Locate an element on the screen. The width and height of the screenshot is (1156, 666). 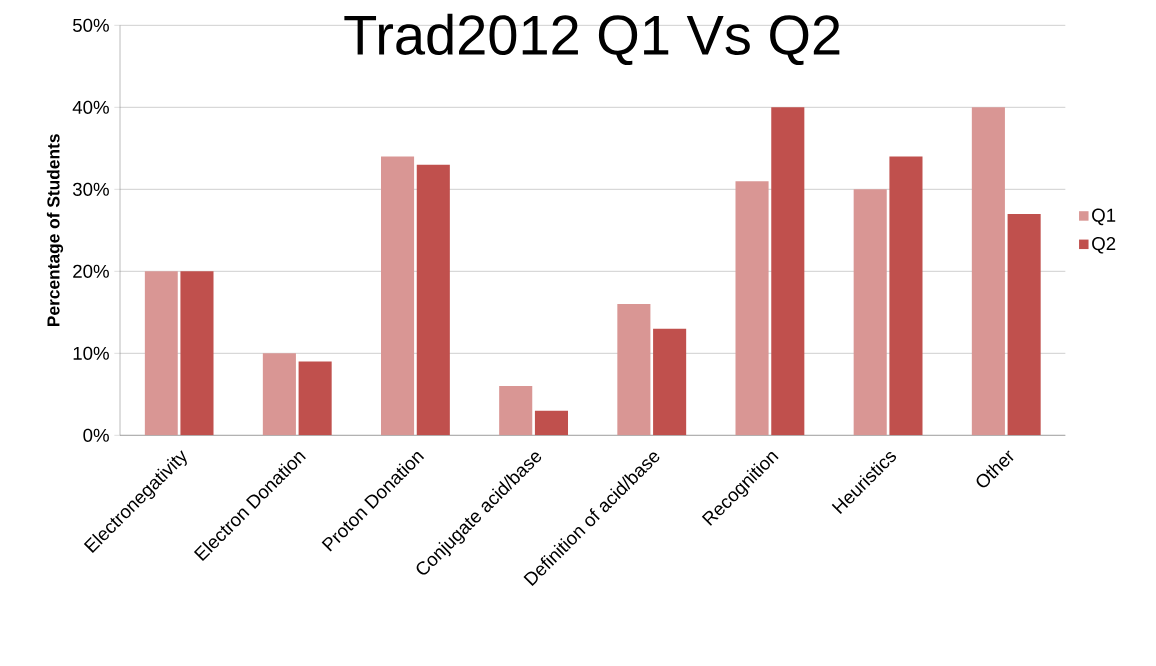
legend-label: Q1 is located at coordinates (1104, 217).